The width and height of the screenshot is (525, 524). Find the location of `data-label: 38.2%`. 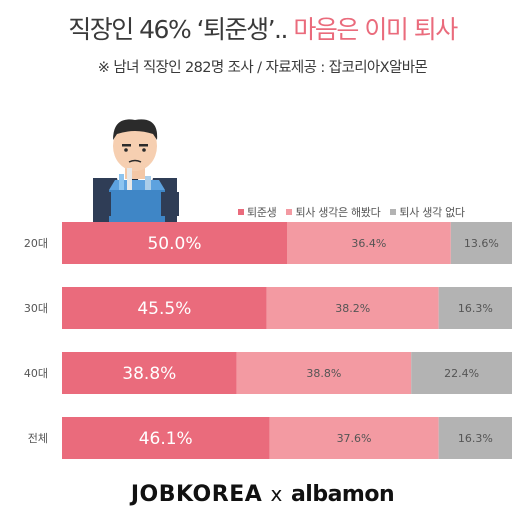

data-label: 38.2% is located at coordinates (352, 308).